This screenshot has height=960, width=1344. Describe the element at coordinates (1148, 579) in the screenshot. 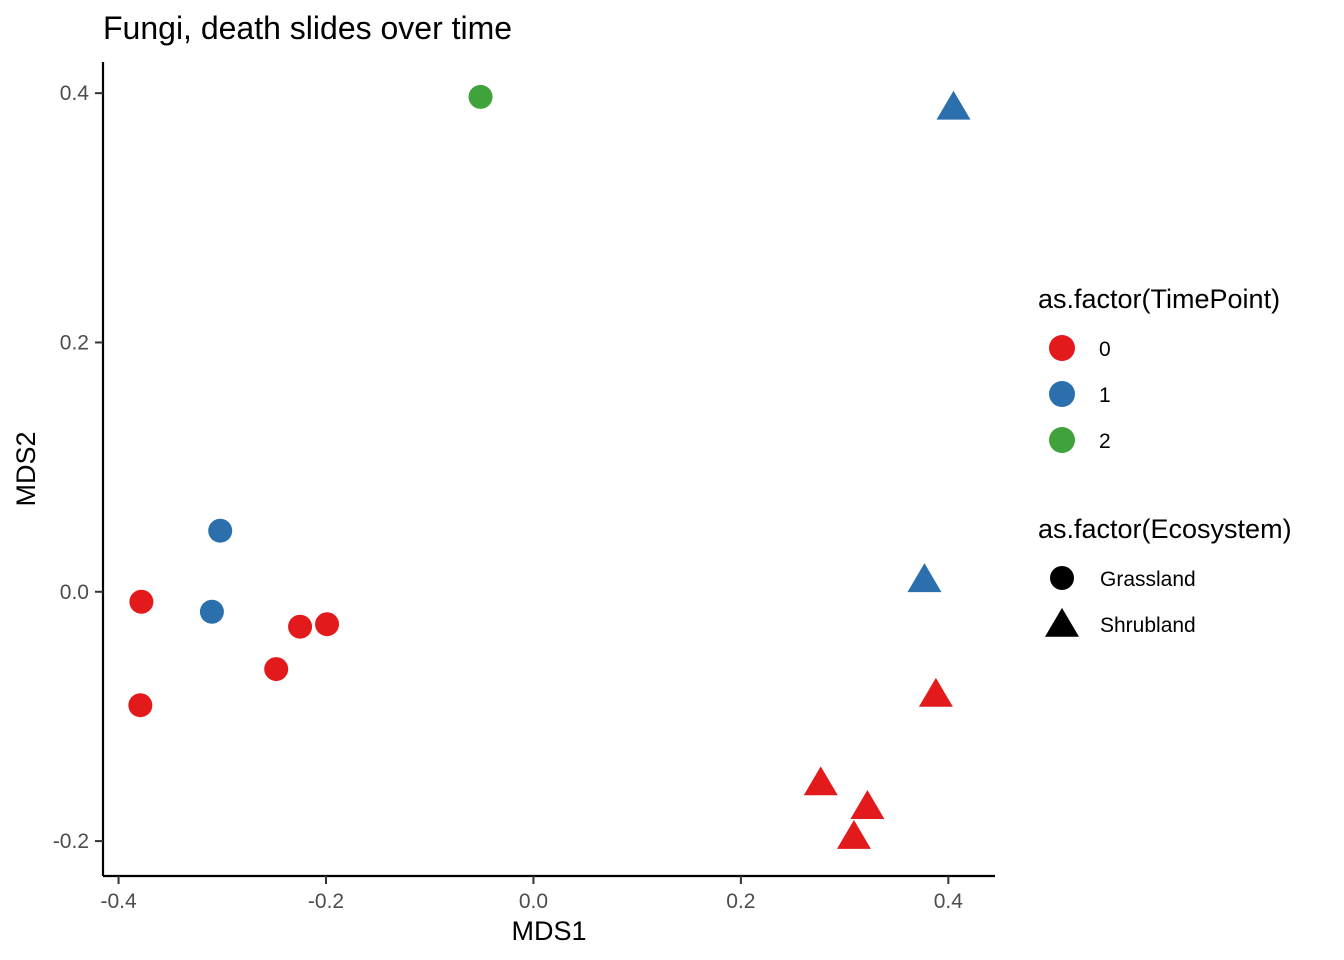

I see `legend-item-label: Grassland` at that location.